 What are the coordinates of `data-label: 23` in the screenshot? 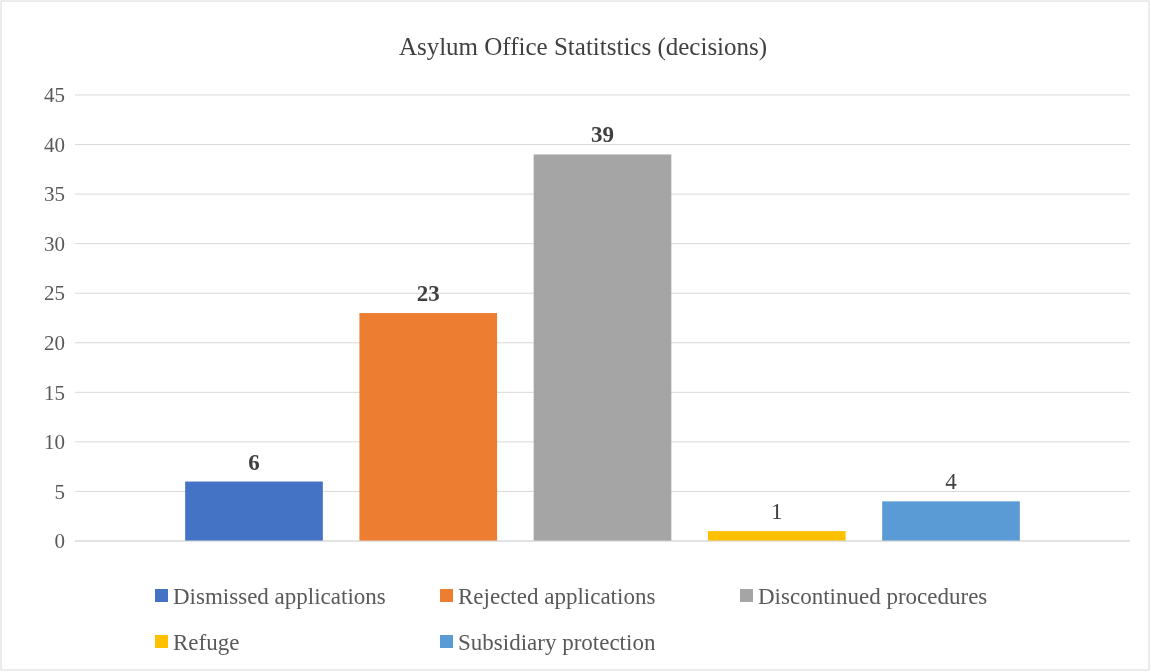 It's located at (428, 294).